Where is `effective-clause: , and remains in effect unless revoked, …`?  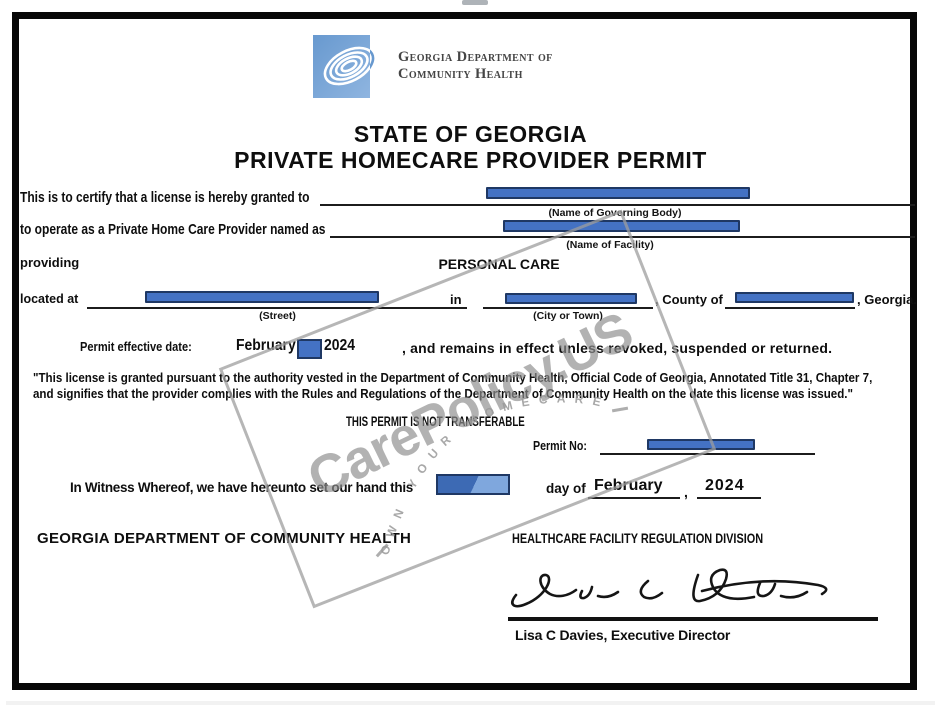
effective-clause: , and remains in effect unless revoked, … is located at coordinates (617, 348).